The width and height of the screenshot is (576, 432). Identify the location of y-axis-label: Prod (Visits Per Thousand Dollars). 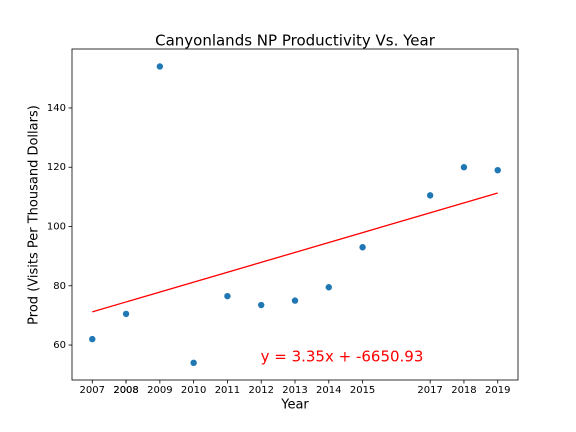
(34, 215).